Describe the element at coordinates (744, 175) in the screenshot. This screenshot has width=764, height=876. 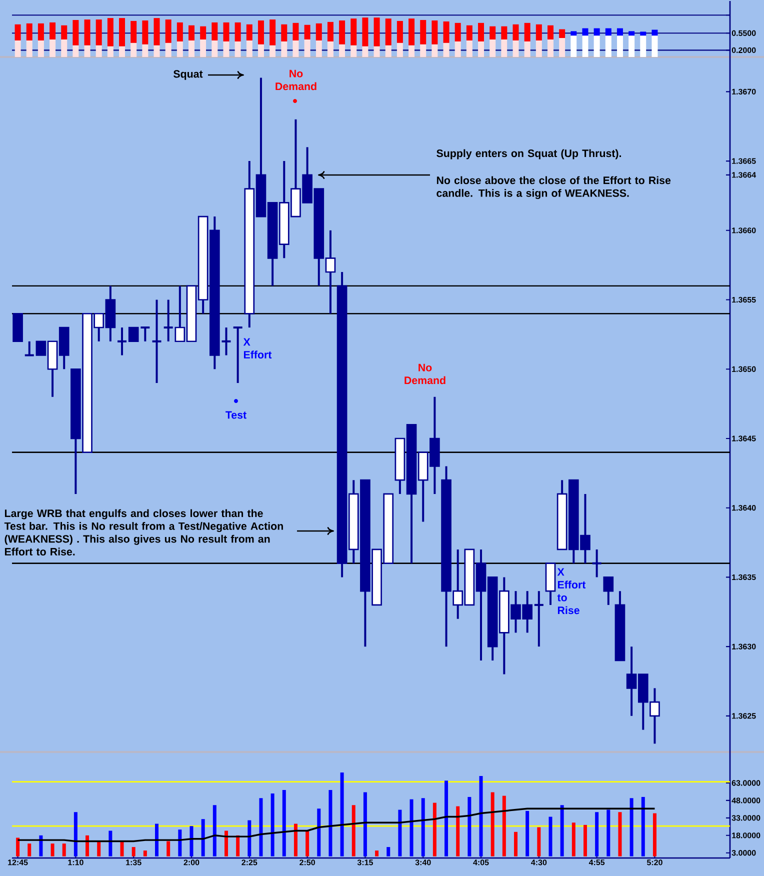
I see `y-tick-label: 1.3664` at that location.